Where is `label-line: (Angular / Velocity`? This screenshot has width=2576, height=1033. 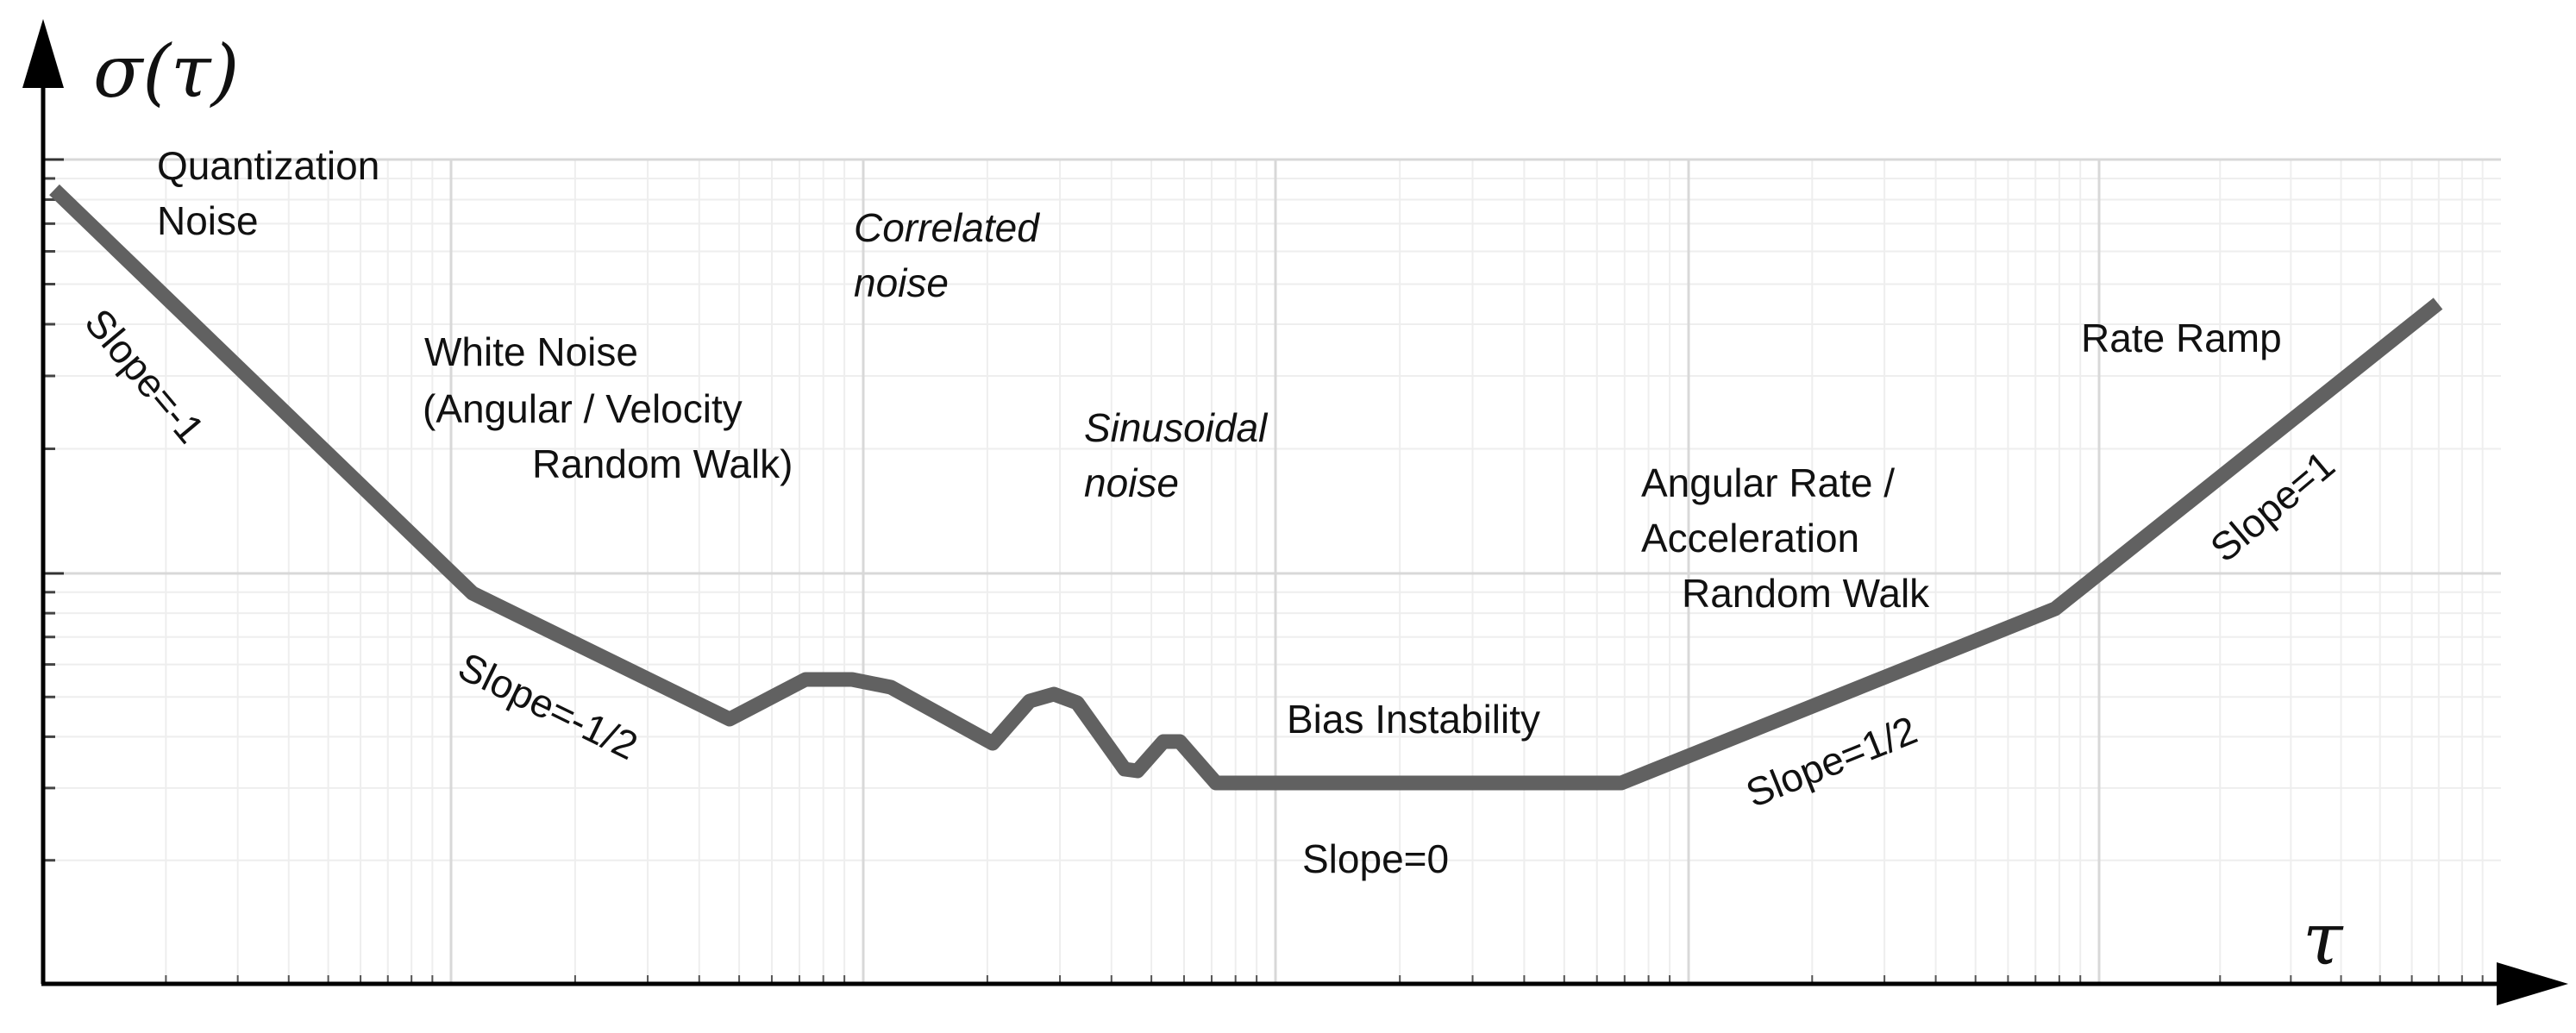
label-line: (Angular / Velocity is located at coordinates (583, 408).